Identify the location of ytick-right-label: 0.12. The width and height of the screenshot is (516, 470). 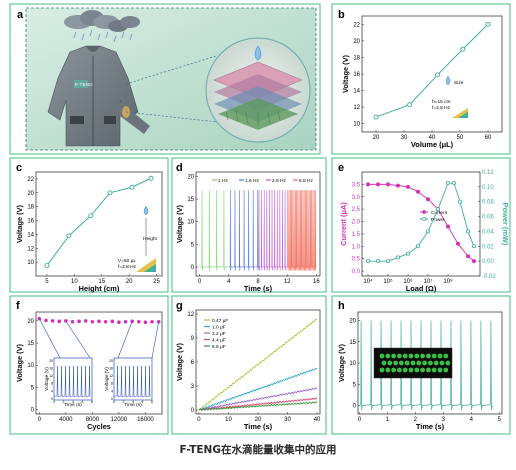
(488, 173).